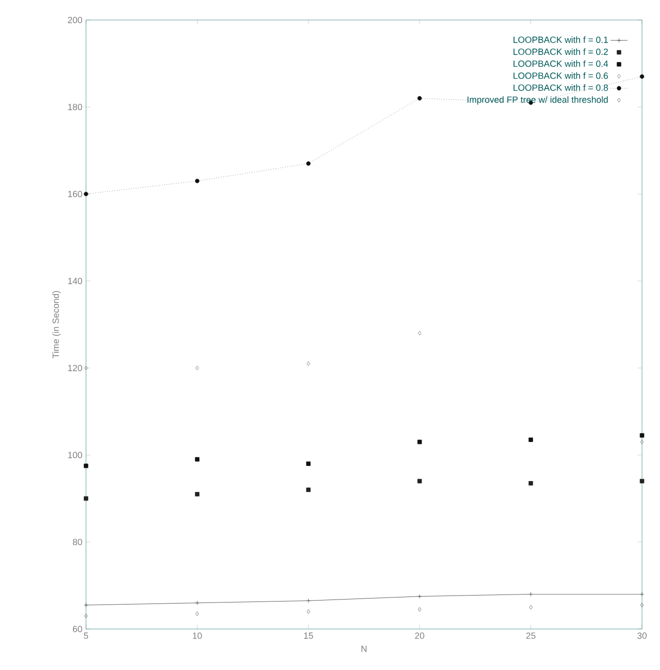 Image resolution: width=660 pixels, height=670 pixels. Describe the element at coordinates (197, 635) in the screenshot. I see `x-tick-label: 10` at that location.